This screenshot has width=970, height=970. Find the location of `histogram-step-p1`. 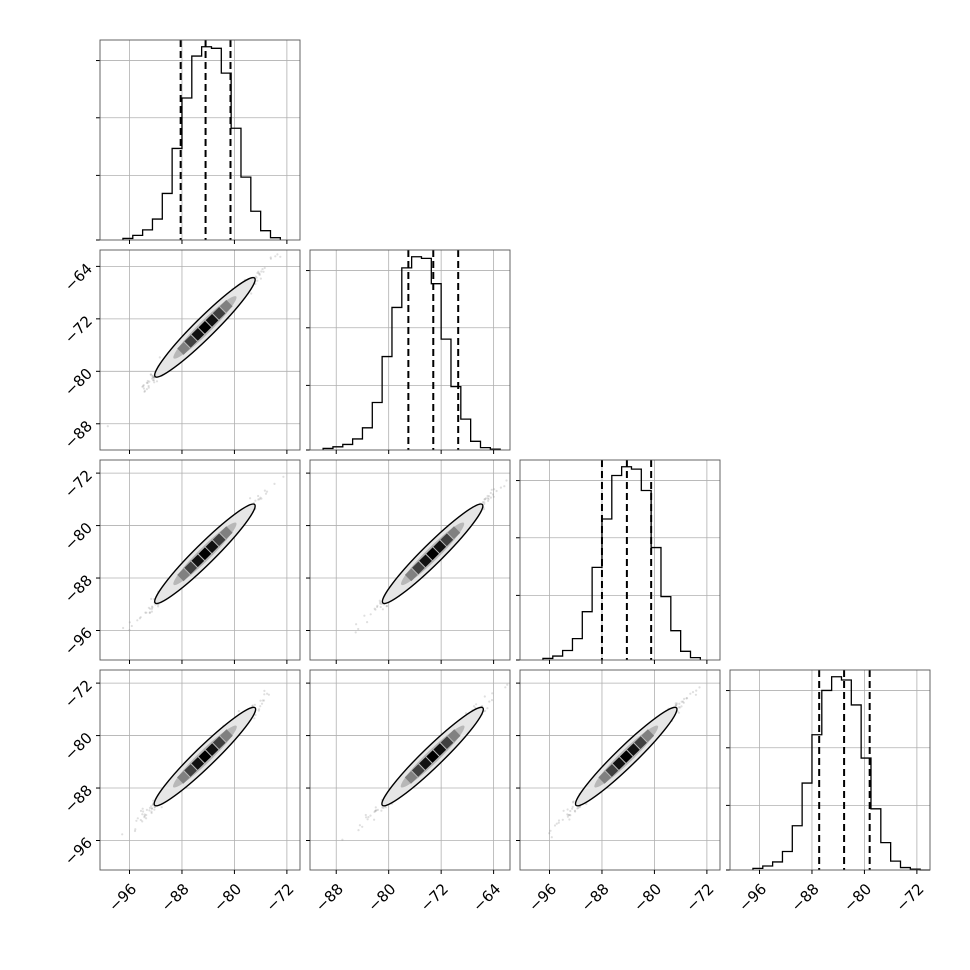

histogram-step-p1 is located at coordinates (411, 353).